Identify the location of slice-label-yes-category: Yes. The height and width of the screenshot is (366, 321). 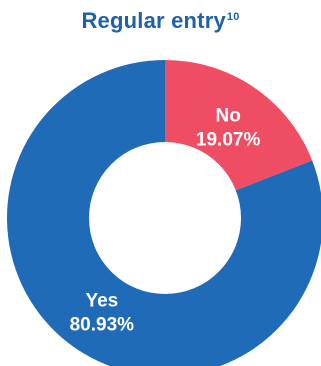
(101, 300).